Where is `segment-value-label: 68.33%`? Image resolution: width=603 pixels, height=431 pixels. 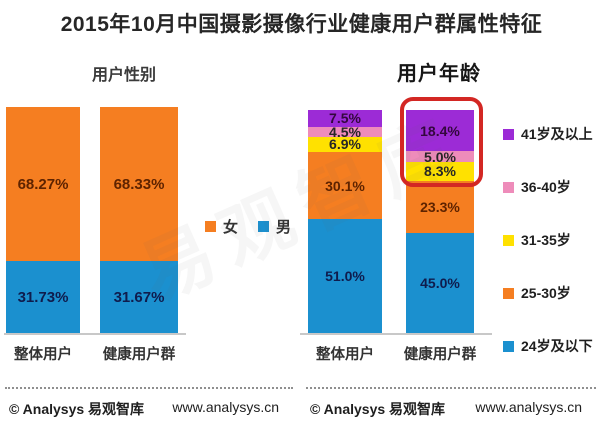 segment-value-label: 68.33% is located at coordinates (139, 184).